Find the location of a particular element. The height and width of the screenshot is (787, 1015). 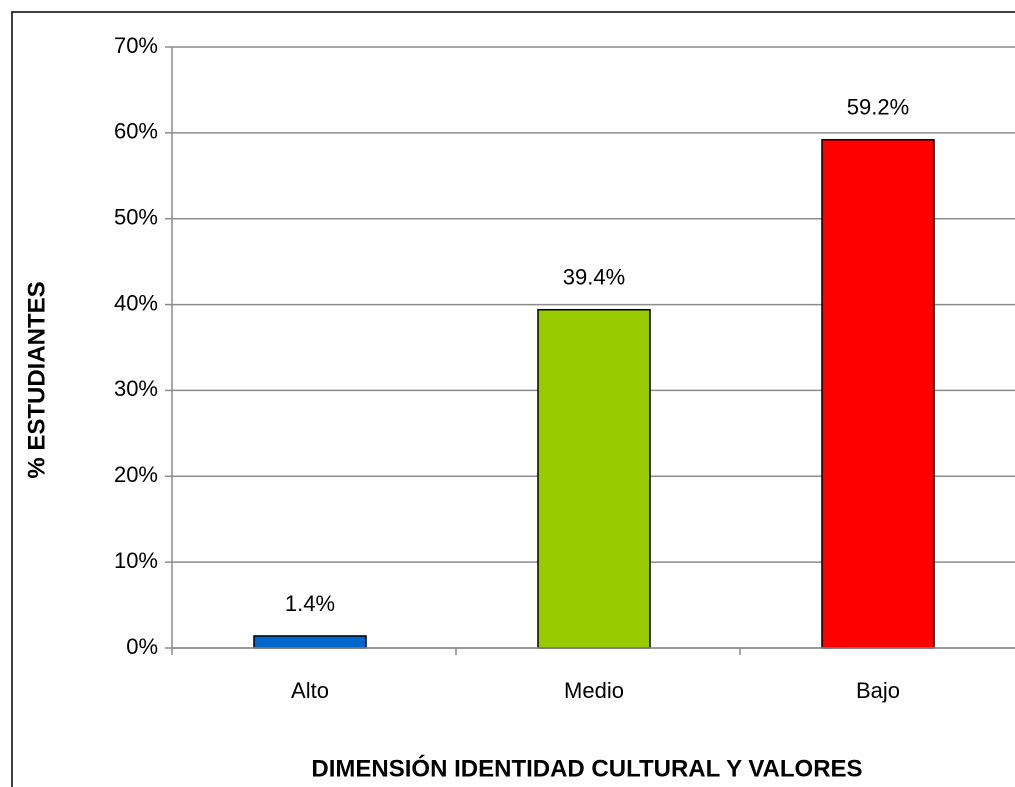

y-tick-label: 0% is located at coordinates (142, 646).